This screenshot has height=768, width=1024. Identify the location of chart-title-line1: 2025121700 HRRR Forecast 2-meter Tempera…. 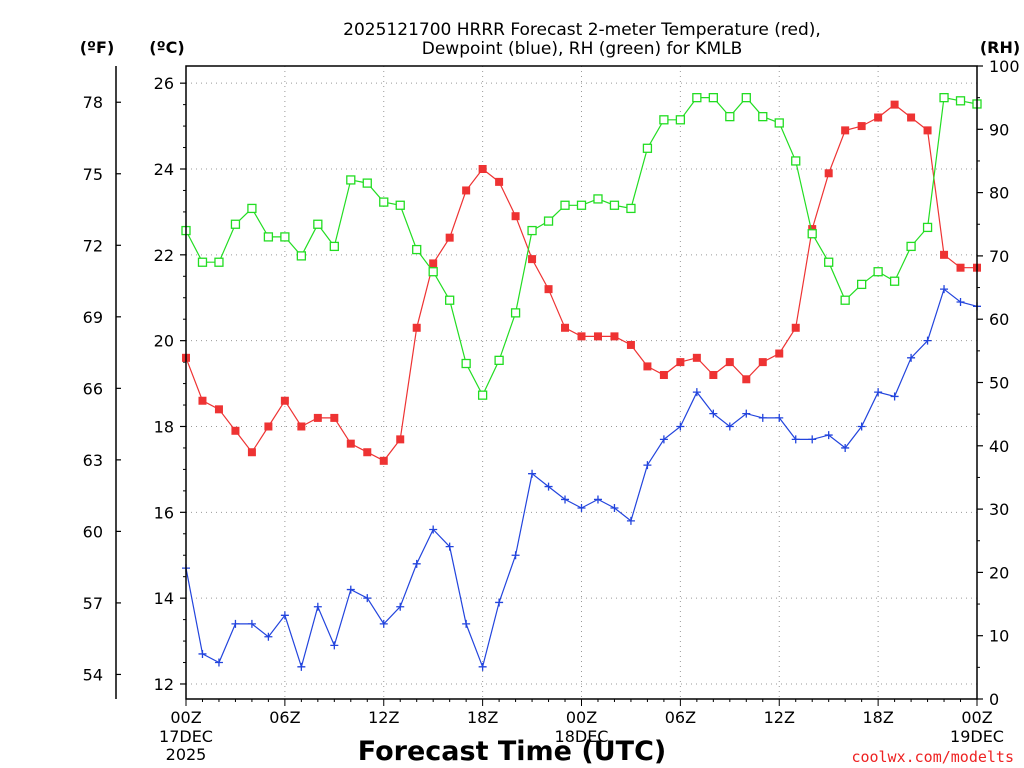
(582, 30).